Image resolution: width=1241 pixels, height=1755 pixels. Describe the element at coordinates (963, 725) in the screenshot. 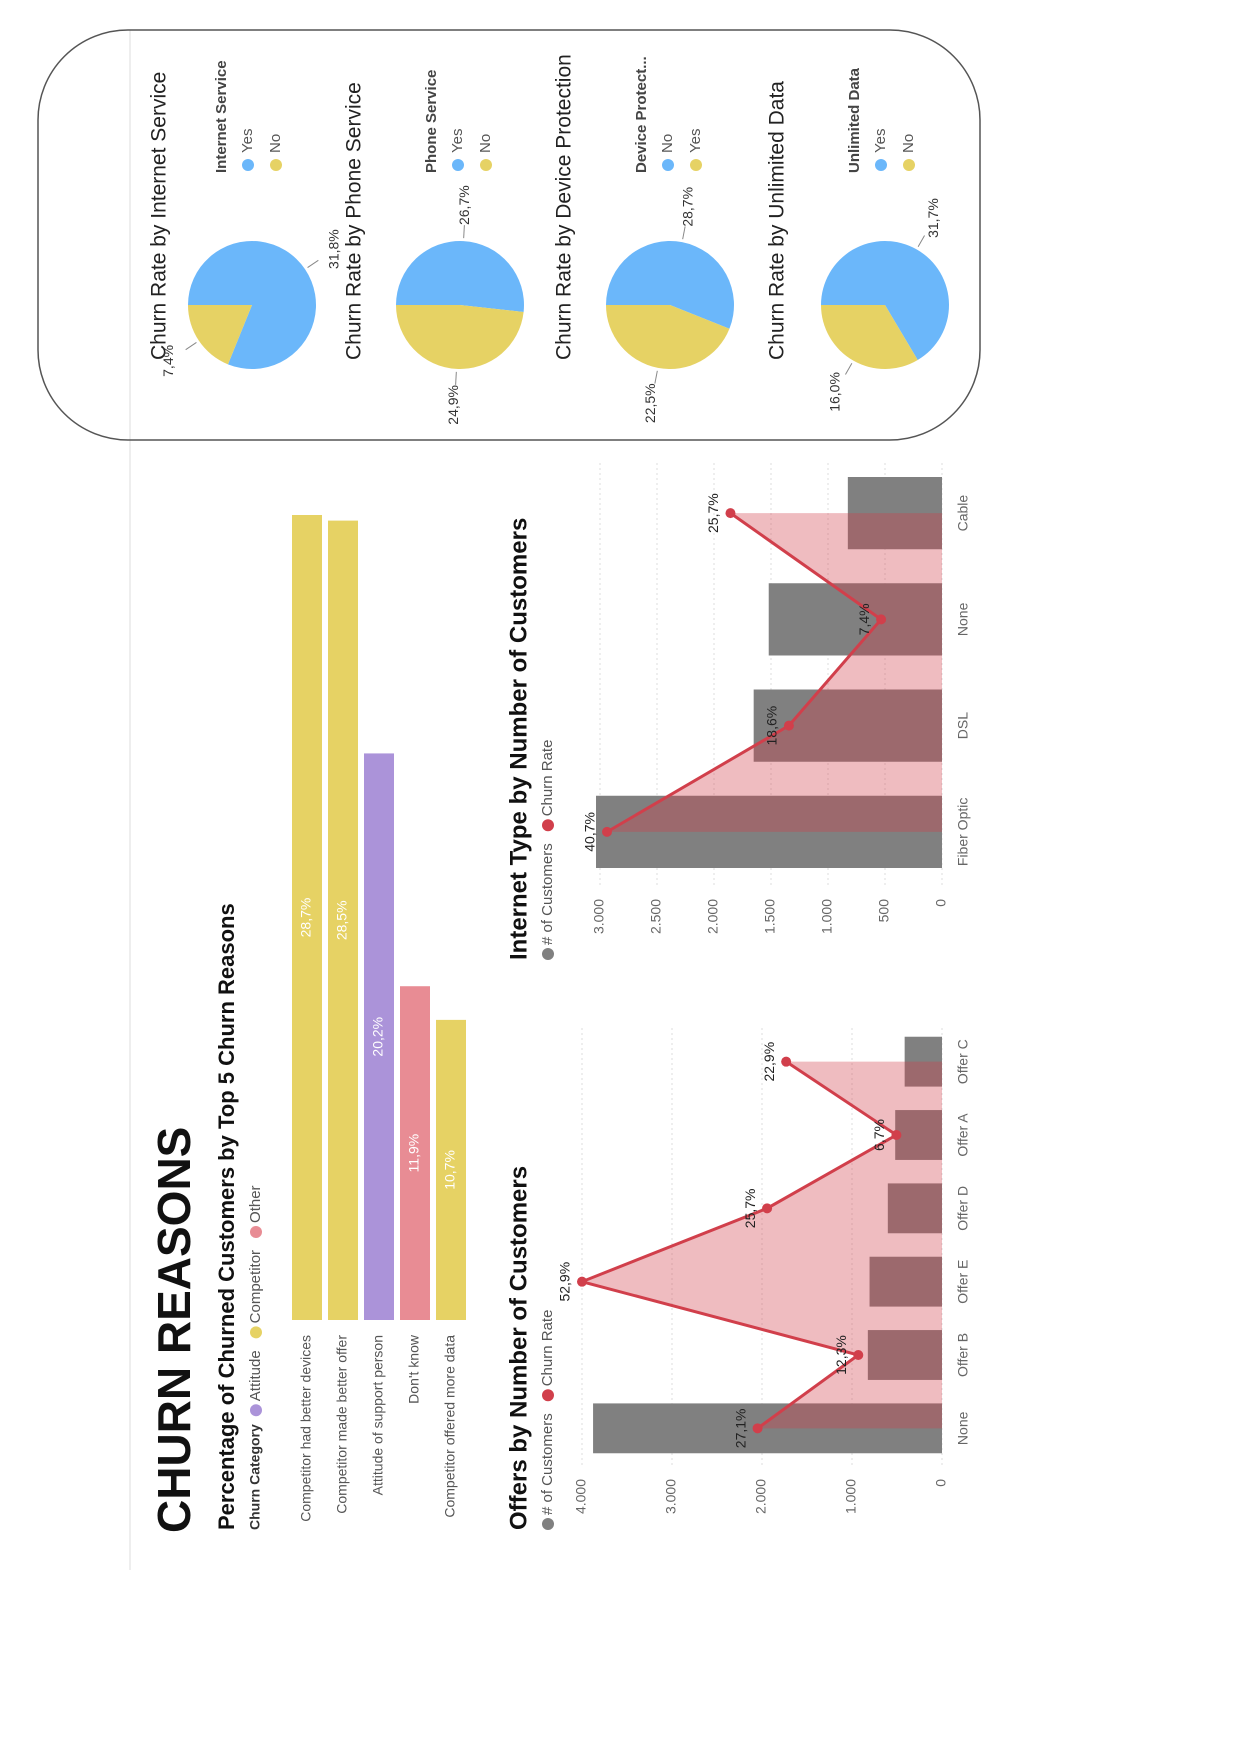

I see `x-tick-label: DSL` at that location.